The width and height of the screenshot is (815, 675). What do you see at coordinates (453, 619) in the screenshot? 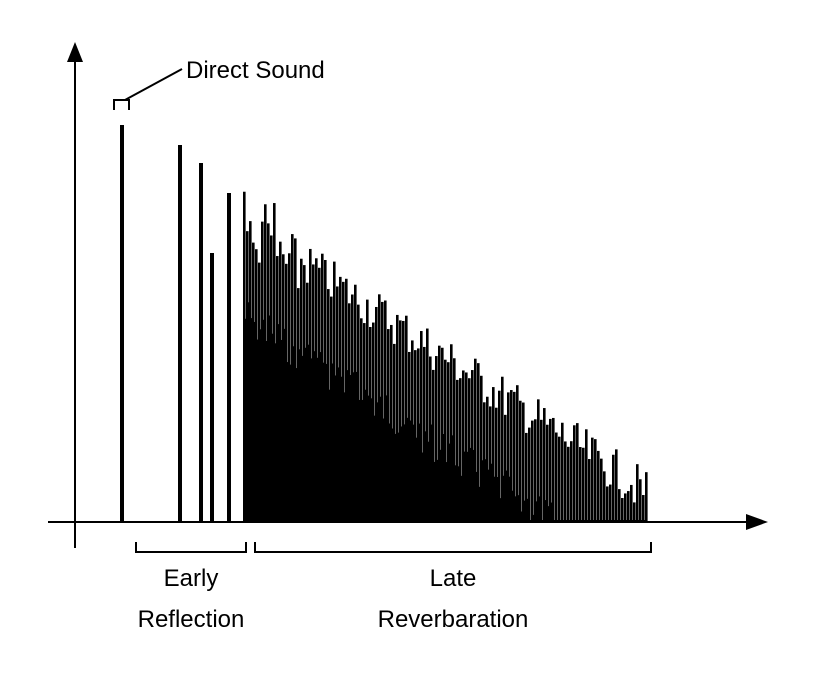
I see `late-reverberation-label-line2: Reverbaration` at bounding box center [453, 619].